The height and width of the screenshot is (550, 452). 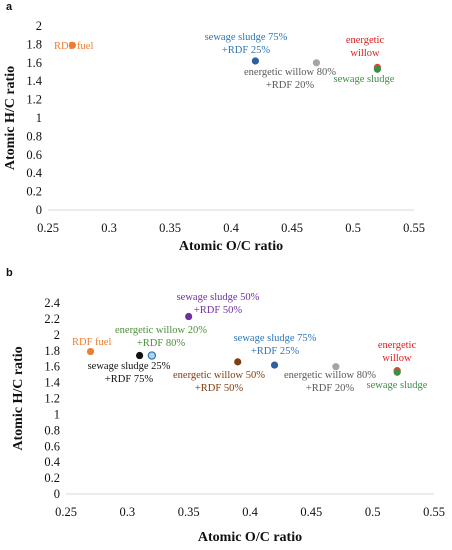 I want to click on data-label-line: energetic willow 20%, so click(x=161, y=330).